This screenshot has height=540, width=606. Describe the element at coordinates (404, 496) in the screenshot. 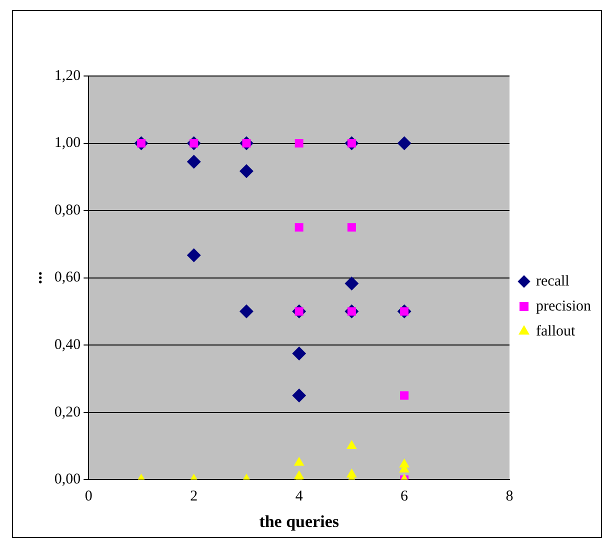

I see `x-tick-label: 6` at that location.